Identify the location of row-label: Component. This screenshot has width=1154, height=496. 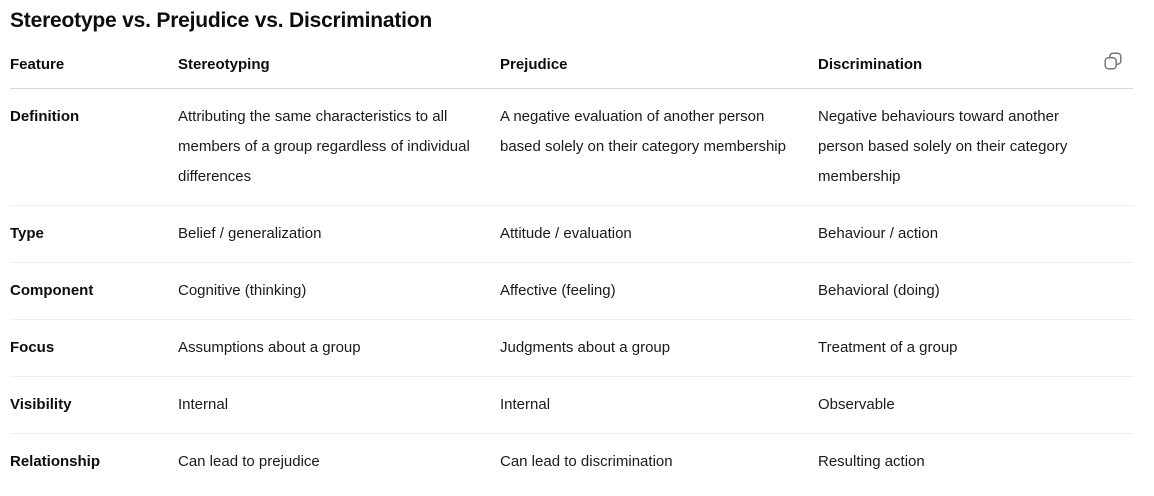
(94, 291).